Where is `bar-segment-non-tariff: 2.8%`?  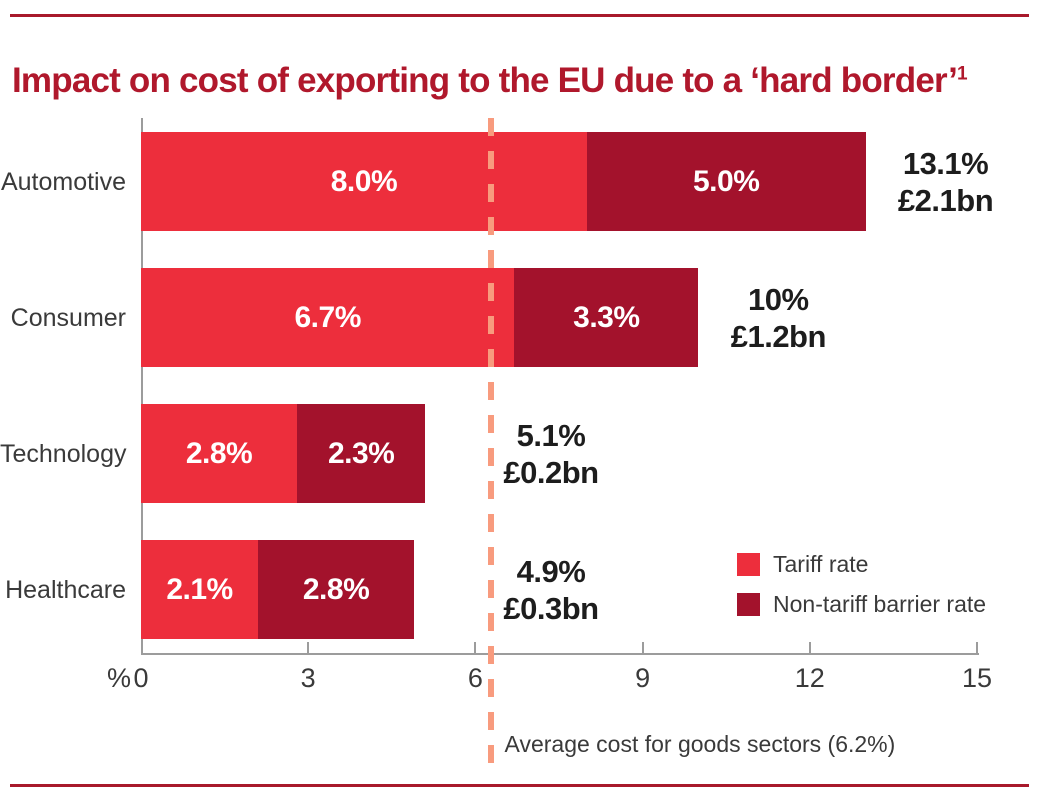
bar-segment-non-tariff: 2.8% is located at coordinates (336, 589).